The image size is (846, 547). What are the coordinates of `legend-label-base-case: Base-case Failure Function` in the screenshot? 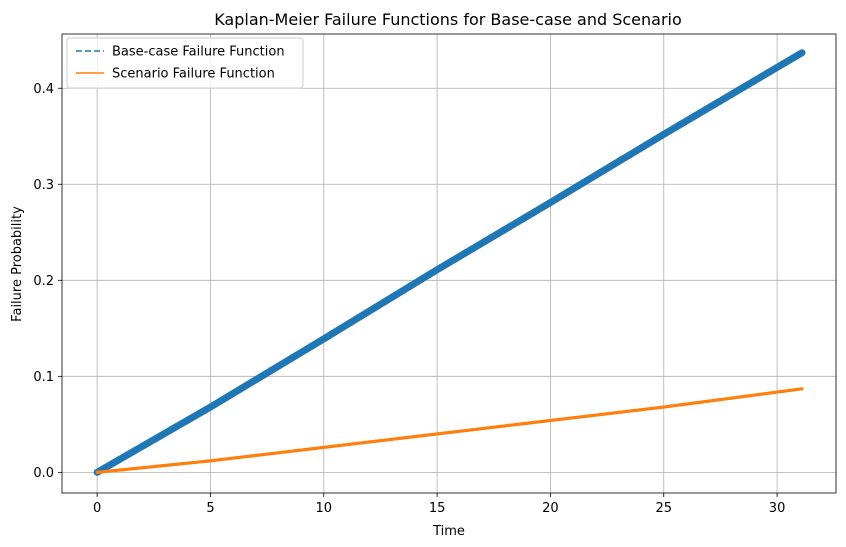 It's located at (198, 52).